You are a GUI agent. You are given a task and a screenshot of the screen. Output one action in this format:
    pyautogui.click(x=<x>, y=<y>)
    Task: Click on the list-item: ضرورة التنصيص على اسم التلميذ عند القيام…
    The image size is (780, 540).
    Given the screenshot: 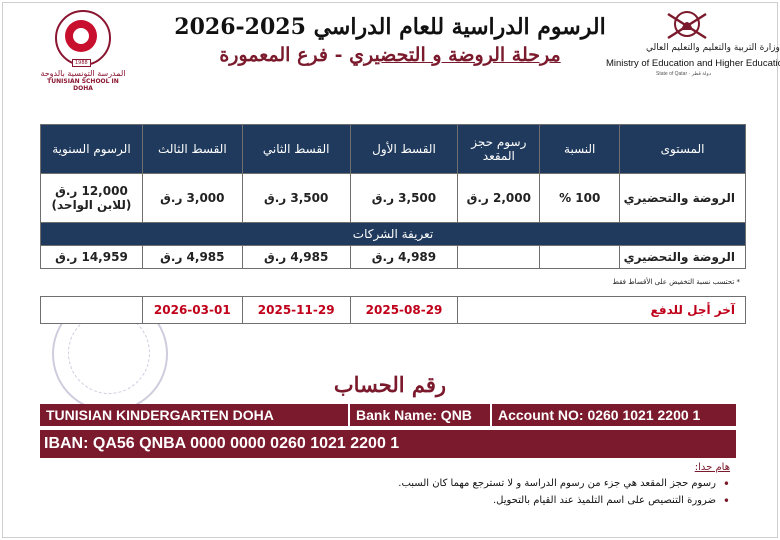 What is the action you would take?
    pyautogui.click(x=520, y=501)
    